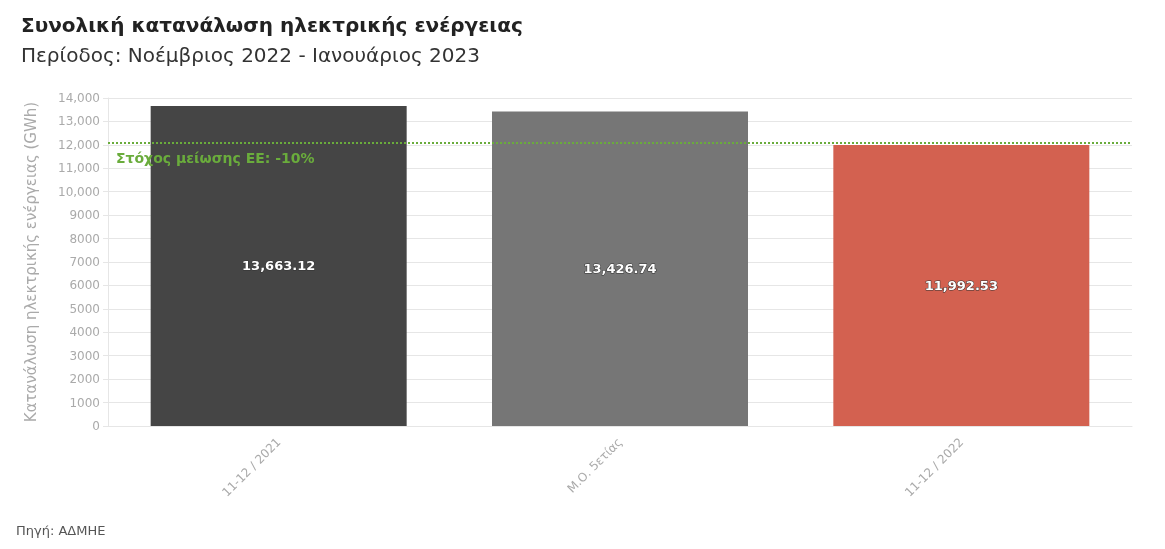  I want to click on y-tick-label: 11,000, so click(79, 168).